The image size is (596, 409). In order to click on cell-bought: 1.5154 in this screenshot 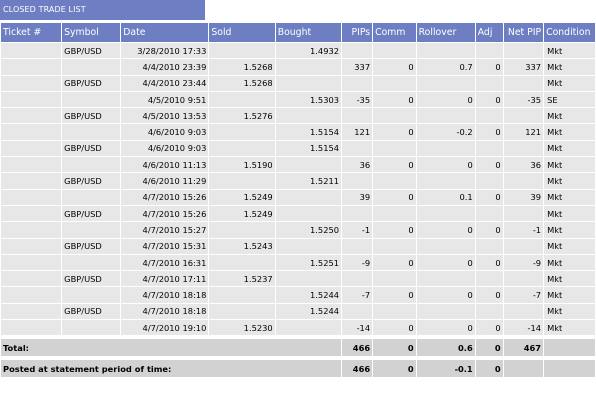, I will do `click(308, 148)`.